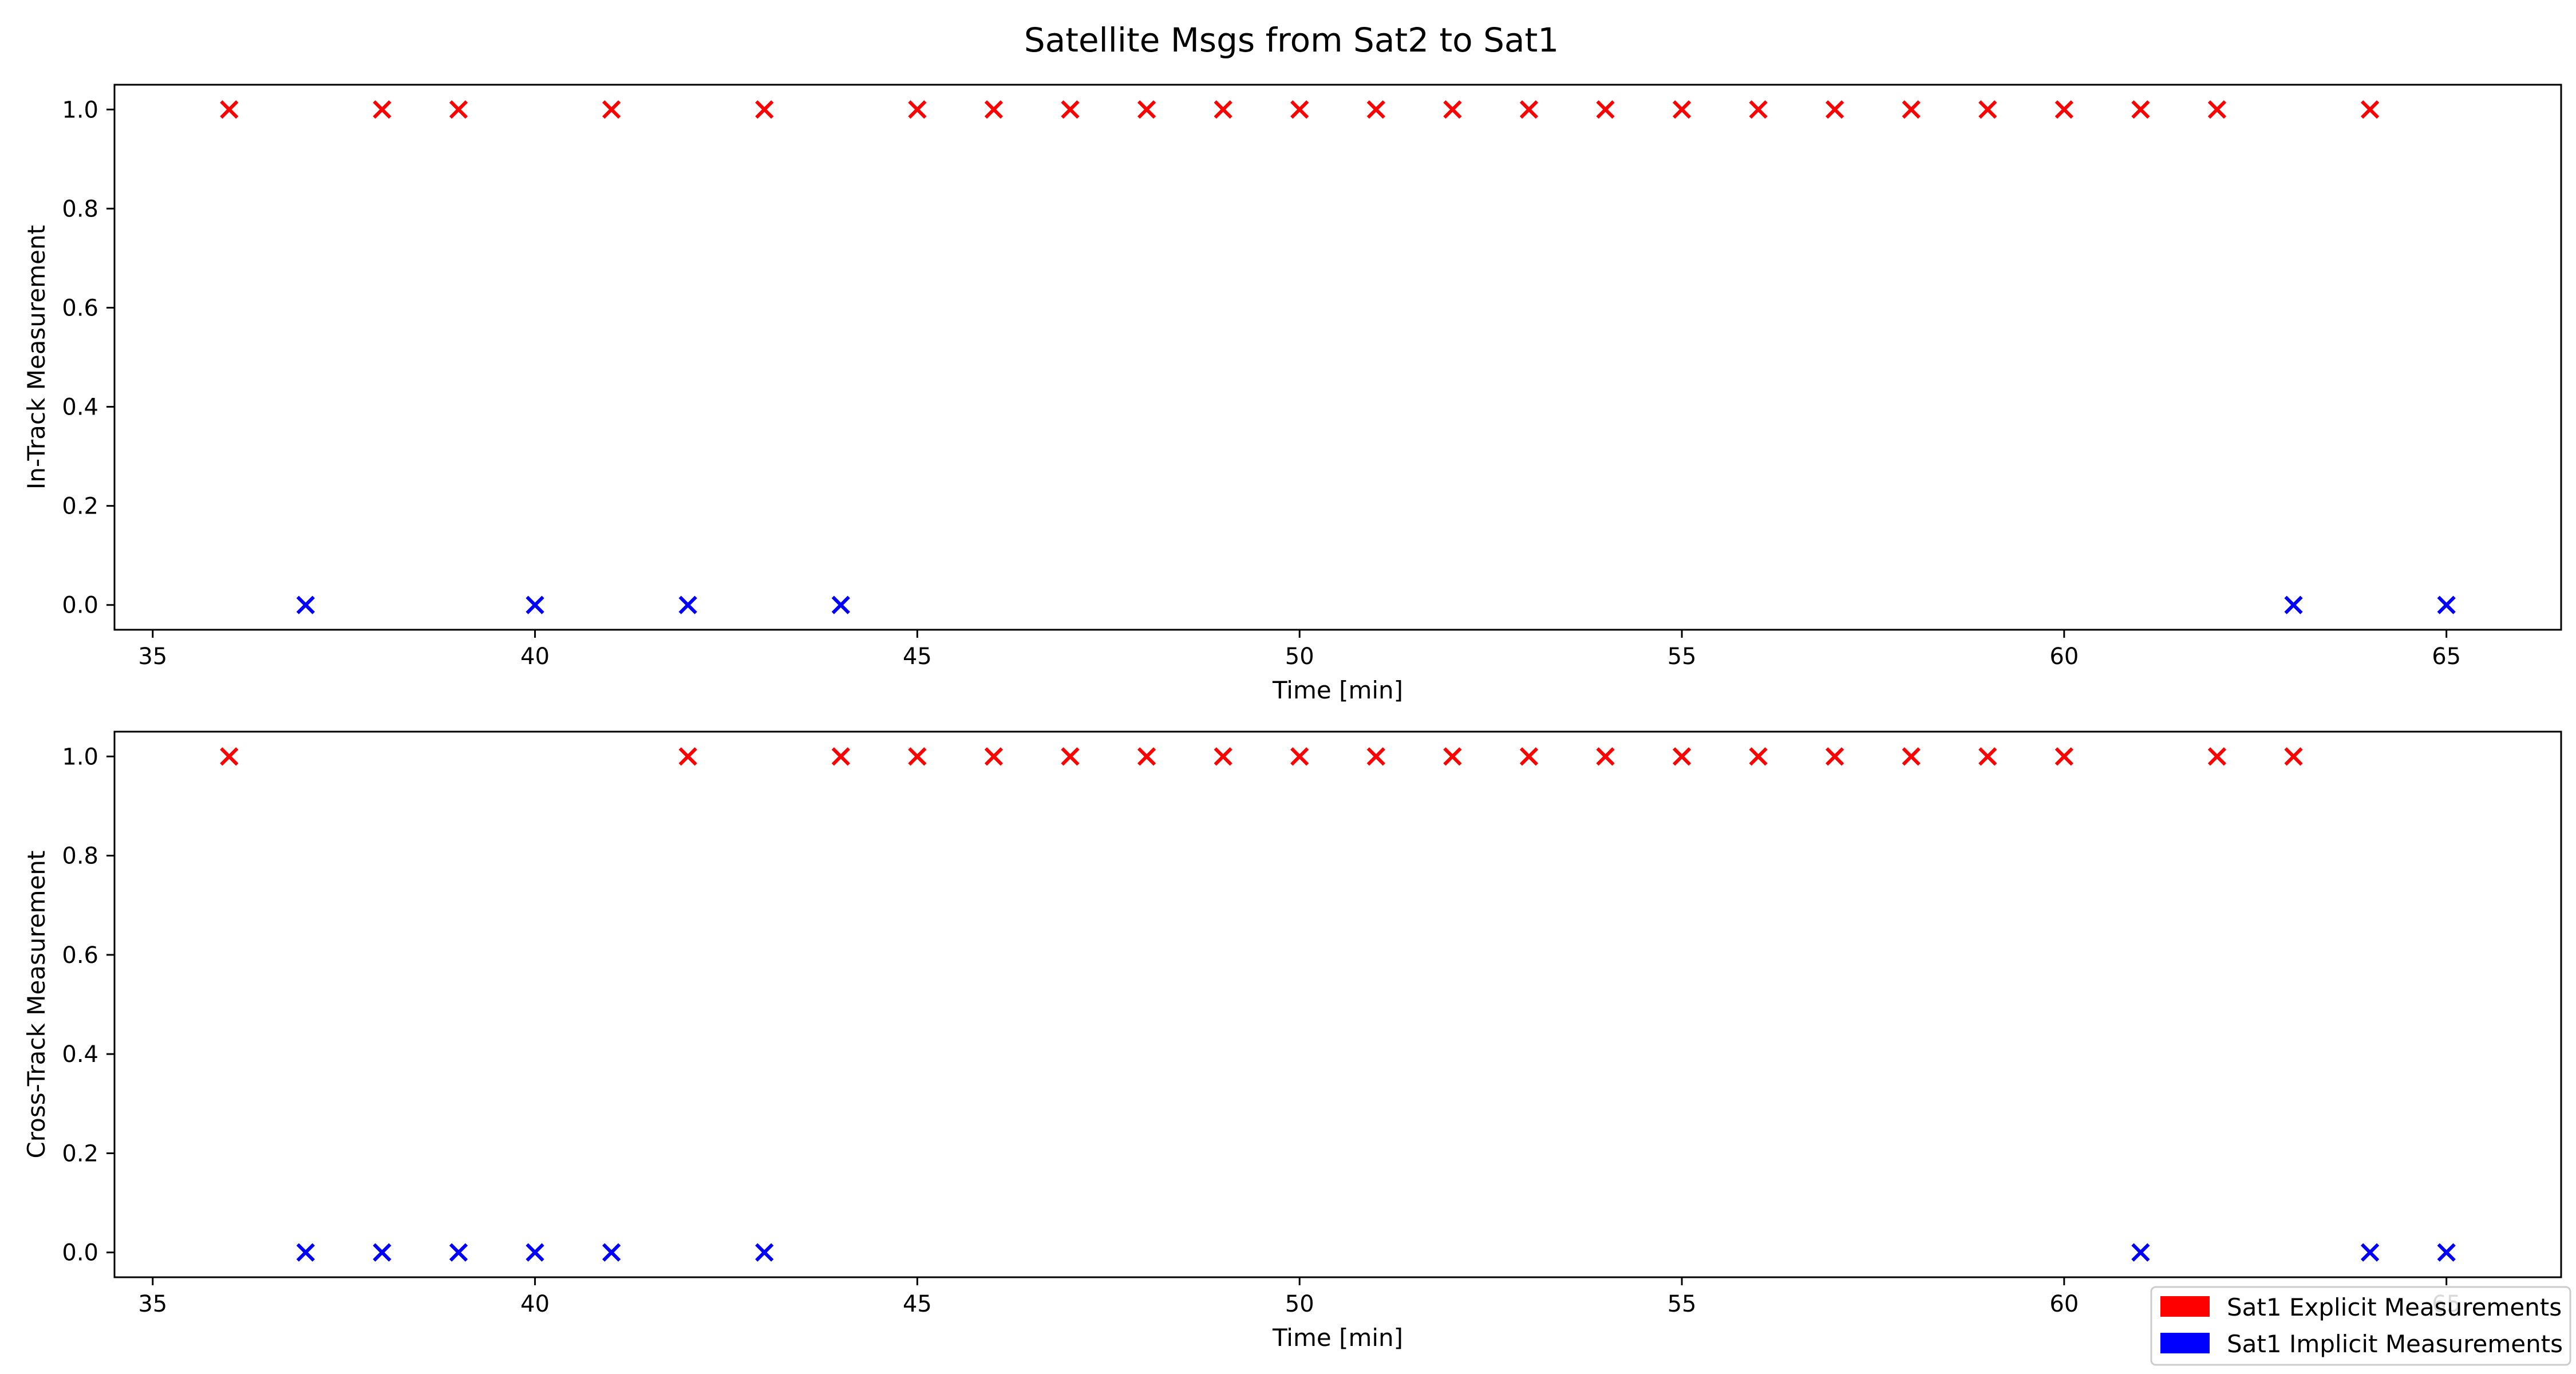 The image size is (2576, 1374). What do you see at coordinates (2394, 1307) in the screenshot?
I see `legend-label-explicit: Sat1 Explicit Measurements` at bounding box center [2394, 1307].